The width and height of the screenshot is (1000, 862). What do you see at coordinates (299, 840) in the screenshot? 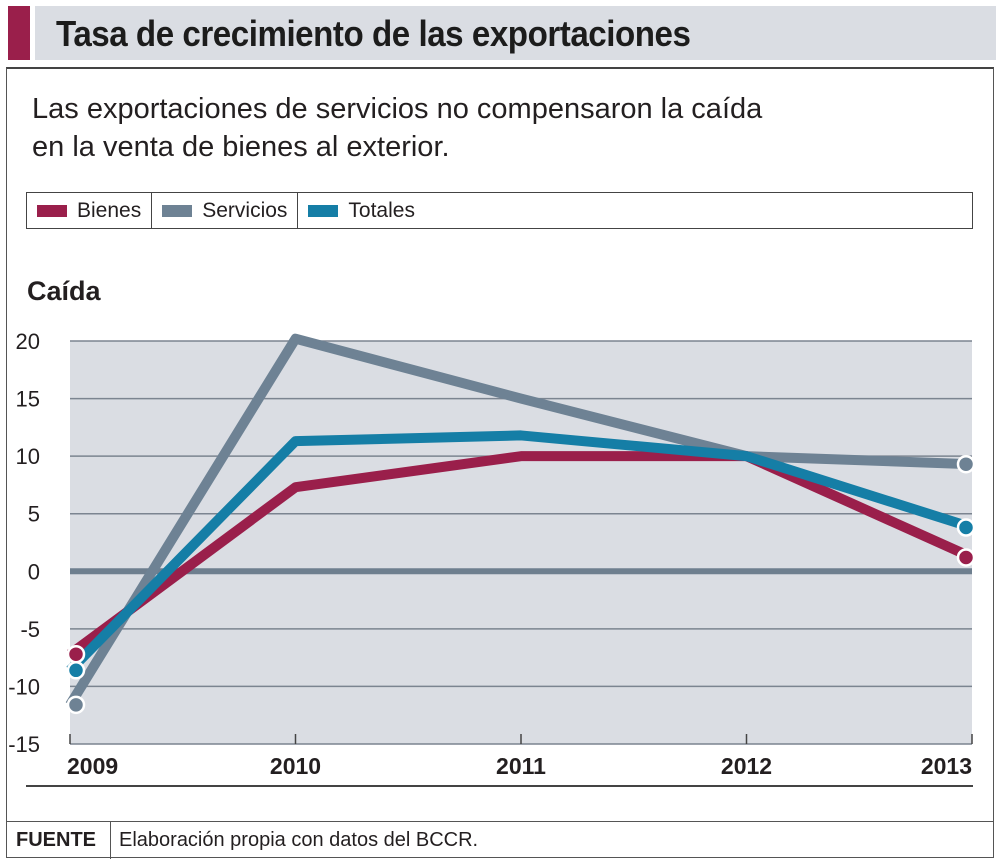
I see `footer-source-text: Elaboración propia con datos del BCCR.` at bounding box center [299, 840].